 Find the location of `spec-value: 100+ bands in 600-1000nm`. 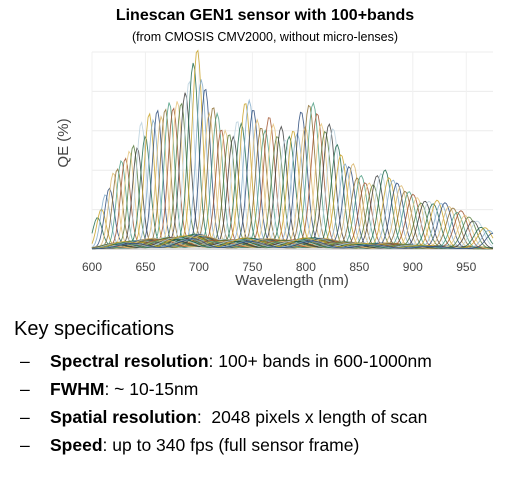

spec-value: 100+ bands in 600-1000nm is located at coordinates (325, 361).